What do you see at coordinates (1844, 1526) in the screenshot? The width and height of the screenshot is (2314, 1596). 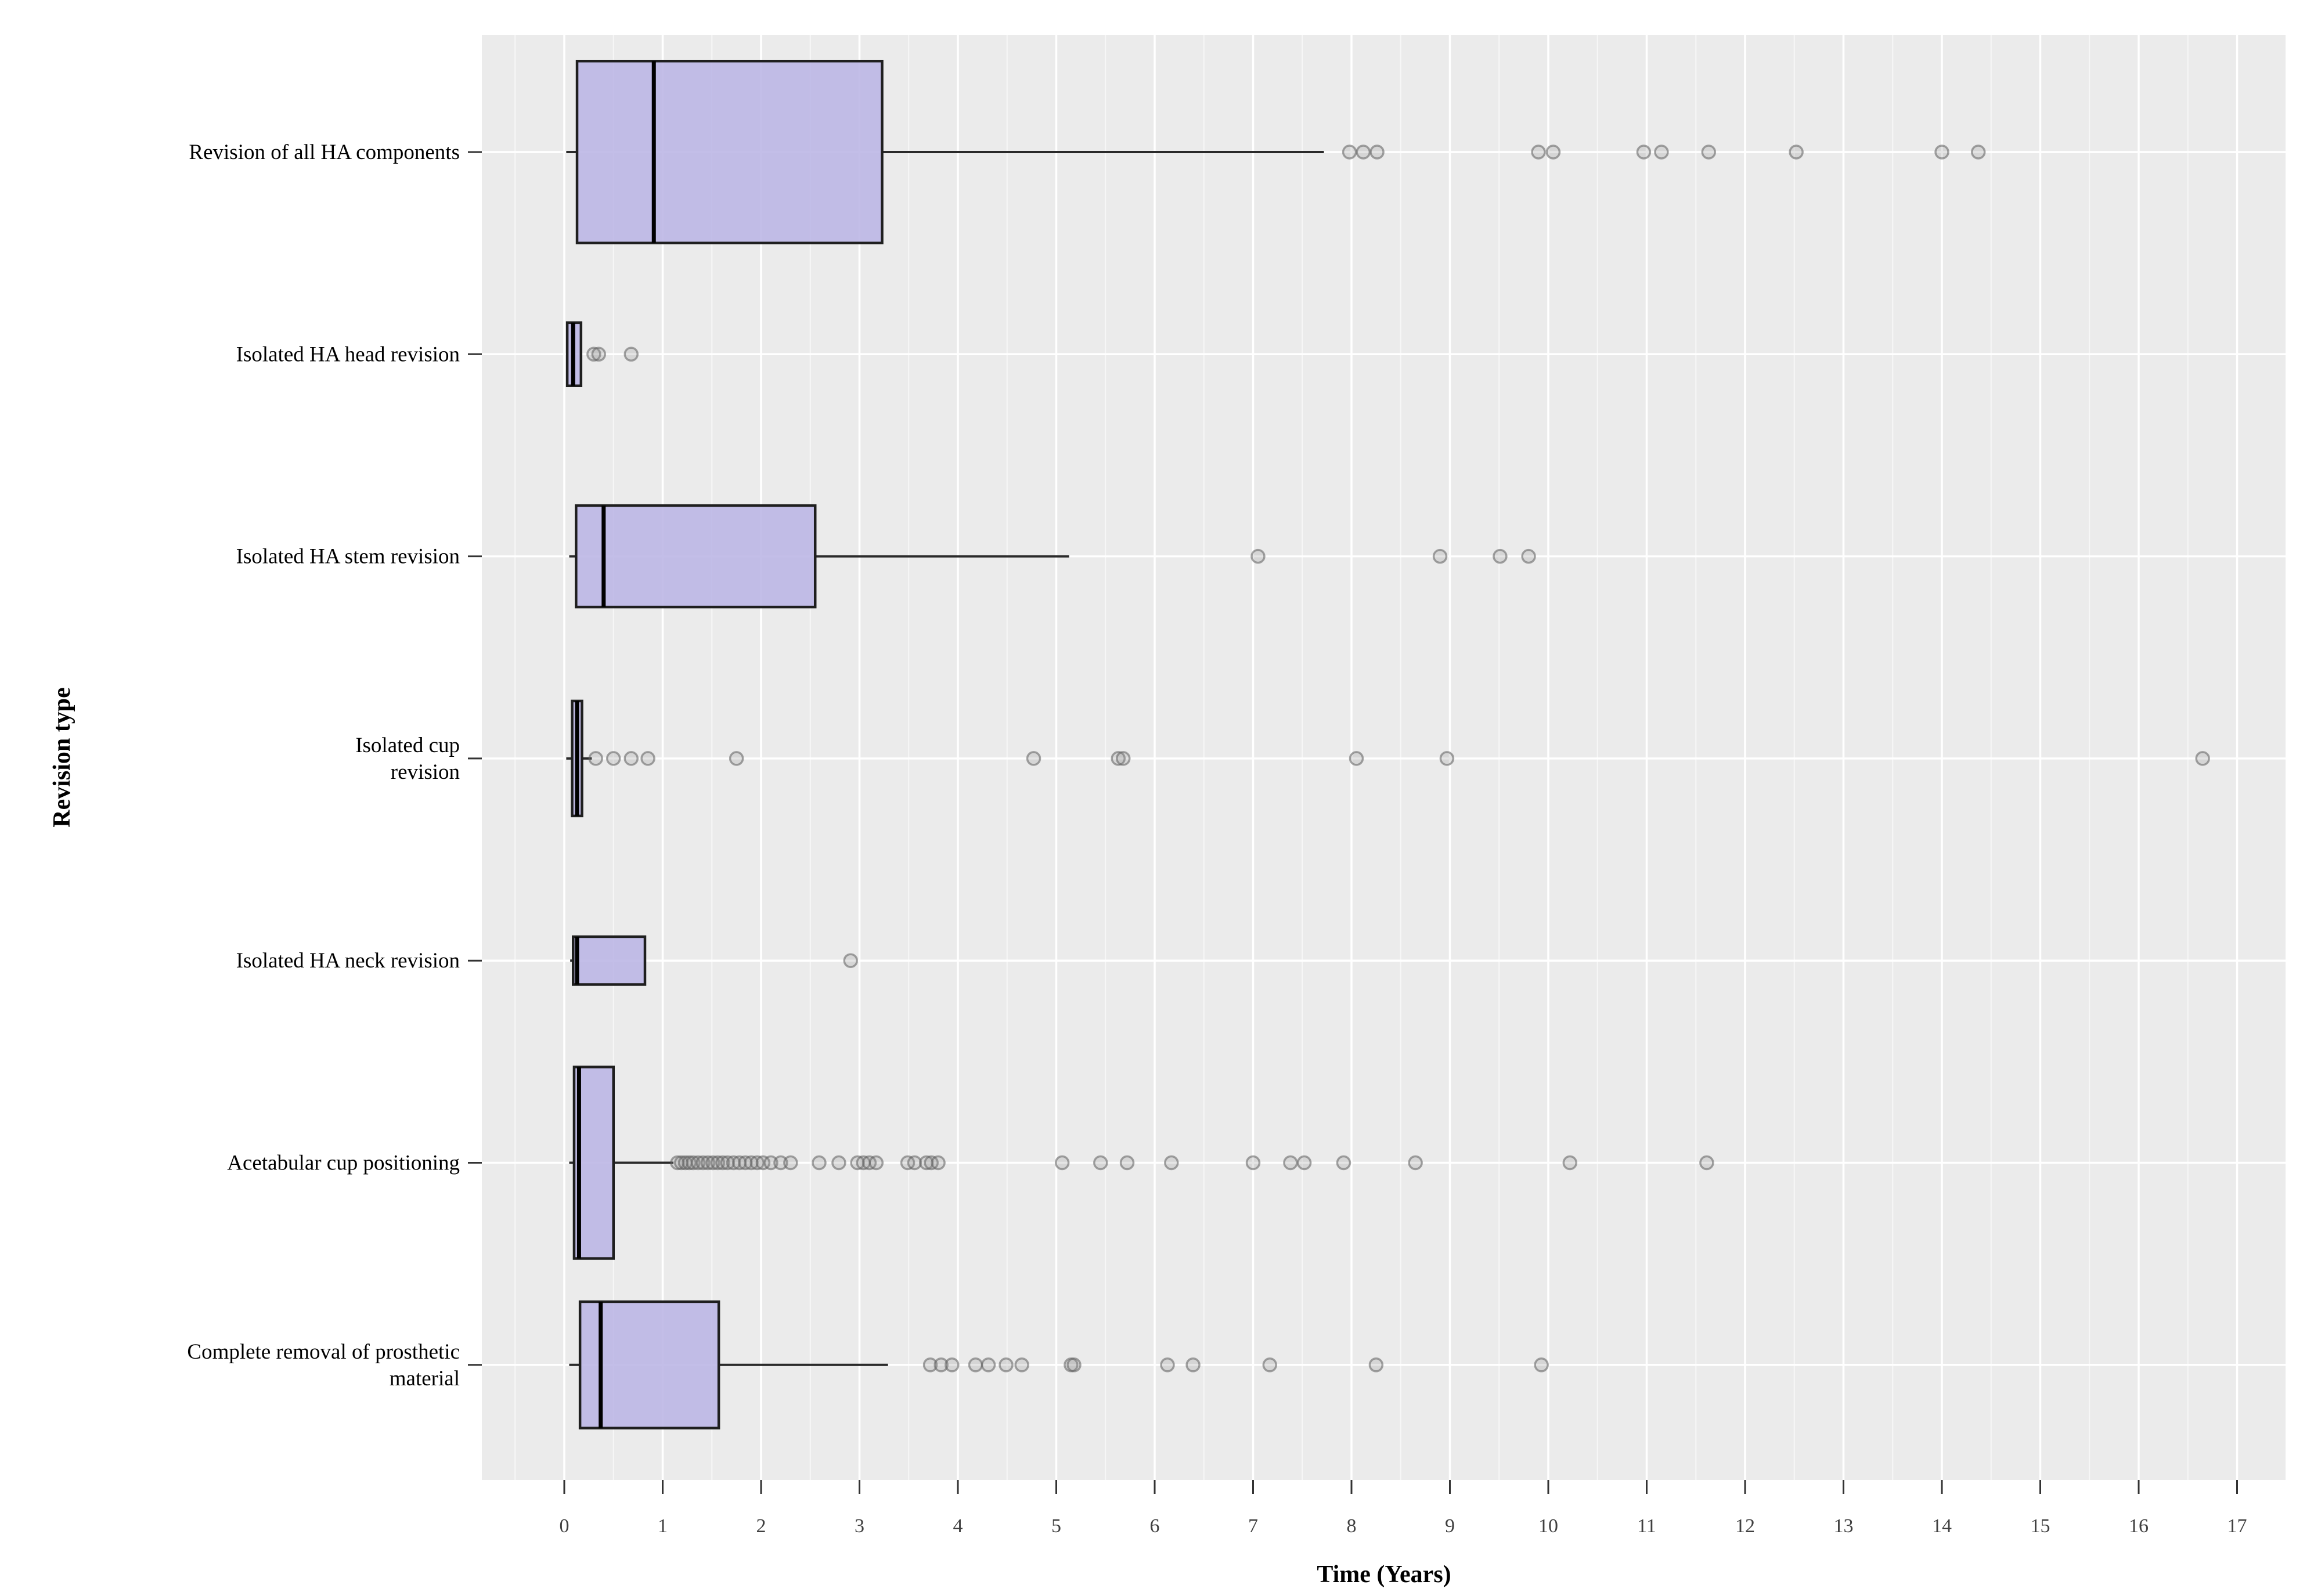 I see `x-tick-label: 13` at bounding box center [1844, 1526].